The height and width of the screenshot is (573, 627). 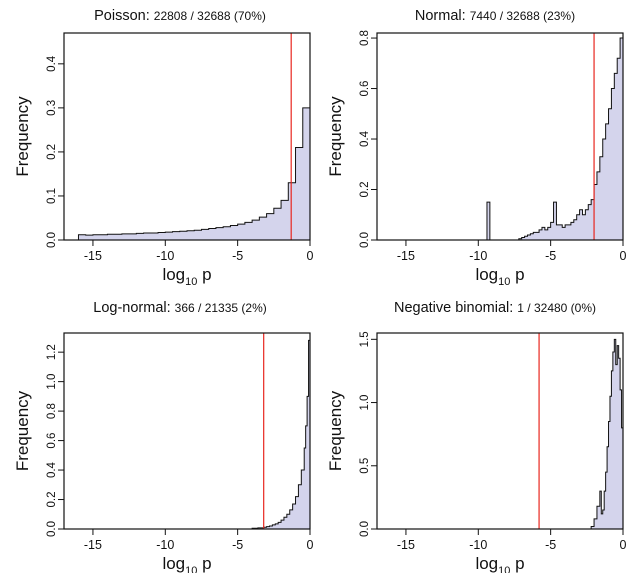 What do you see at coordinates (365, 339) in the screenshot?
I see `y-tick-label: 1.5` at bounding box center [365, 339].